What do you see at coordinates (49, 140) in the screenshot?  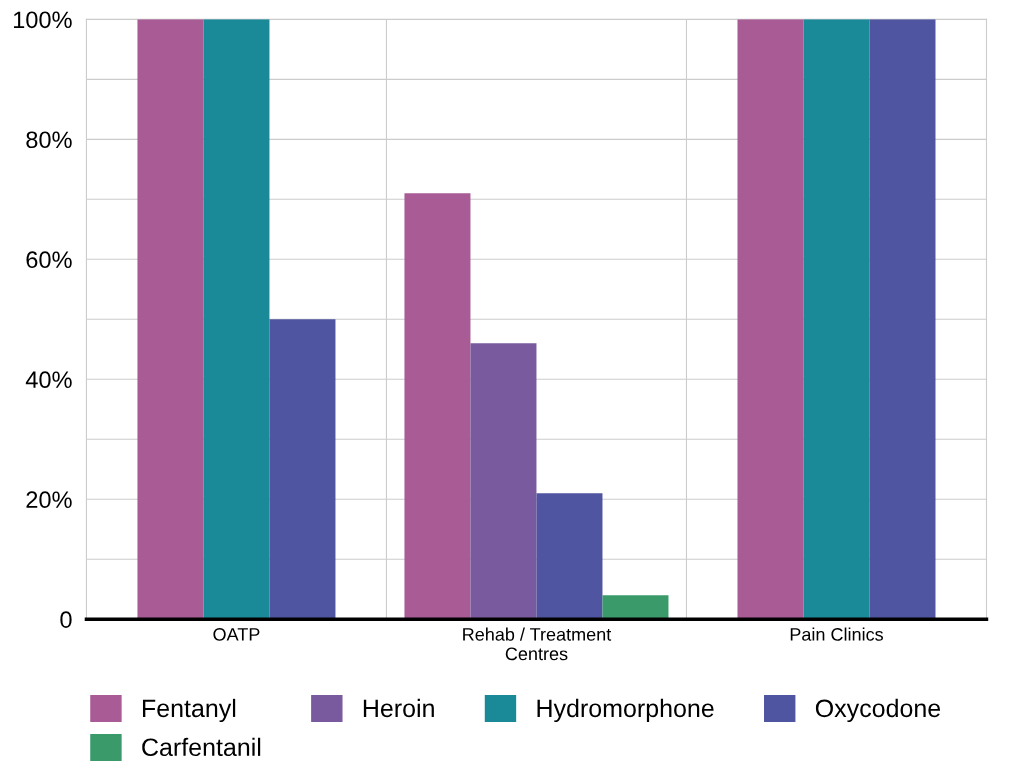 I see `y-tick-label: 80%` at bounding box center [49, 140].